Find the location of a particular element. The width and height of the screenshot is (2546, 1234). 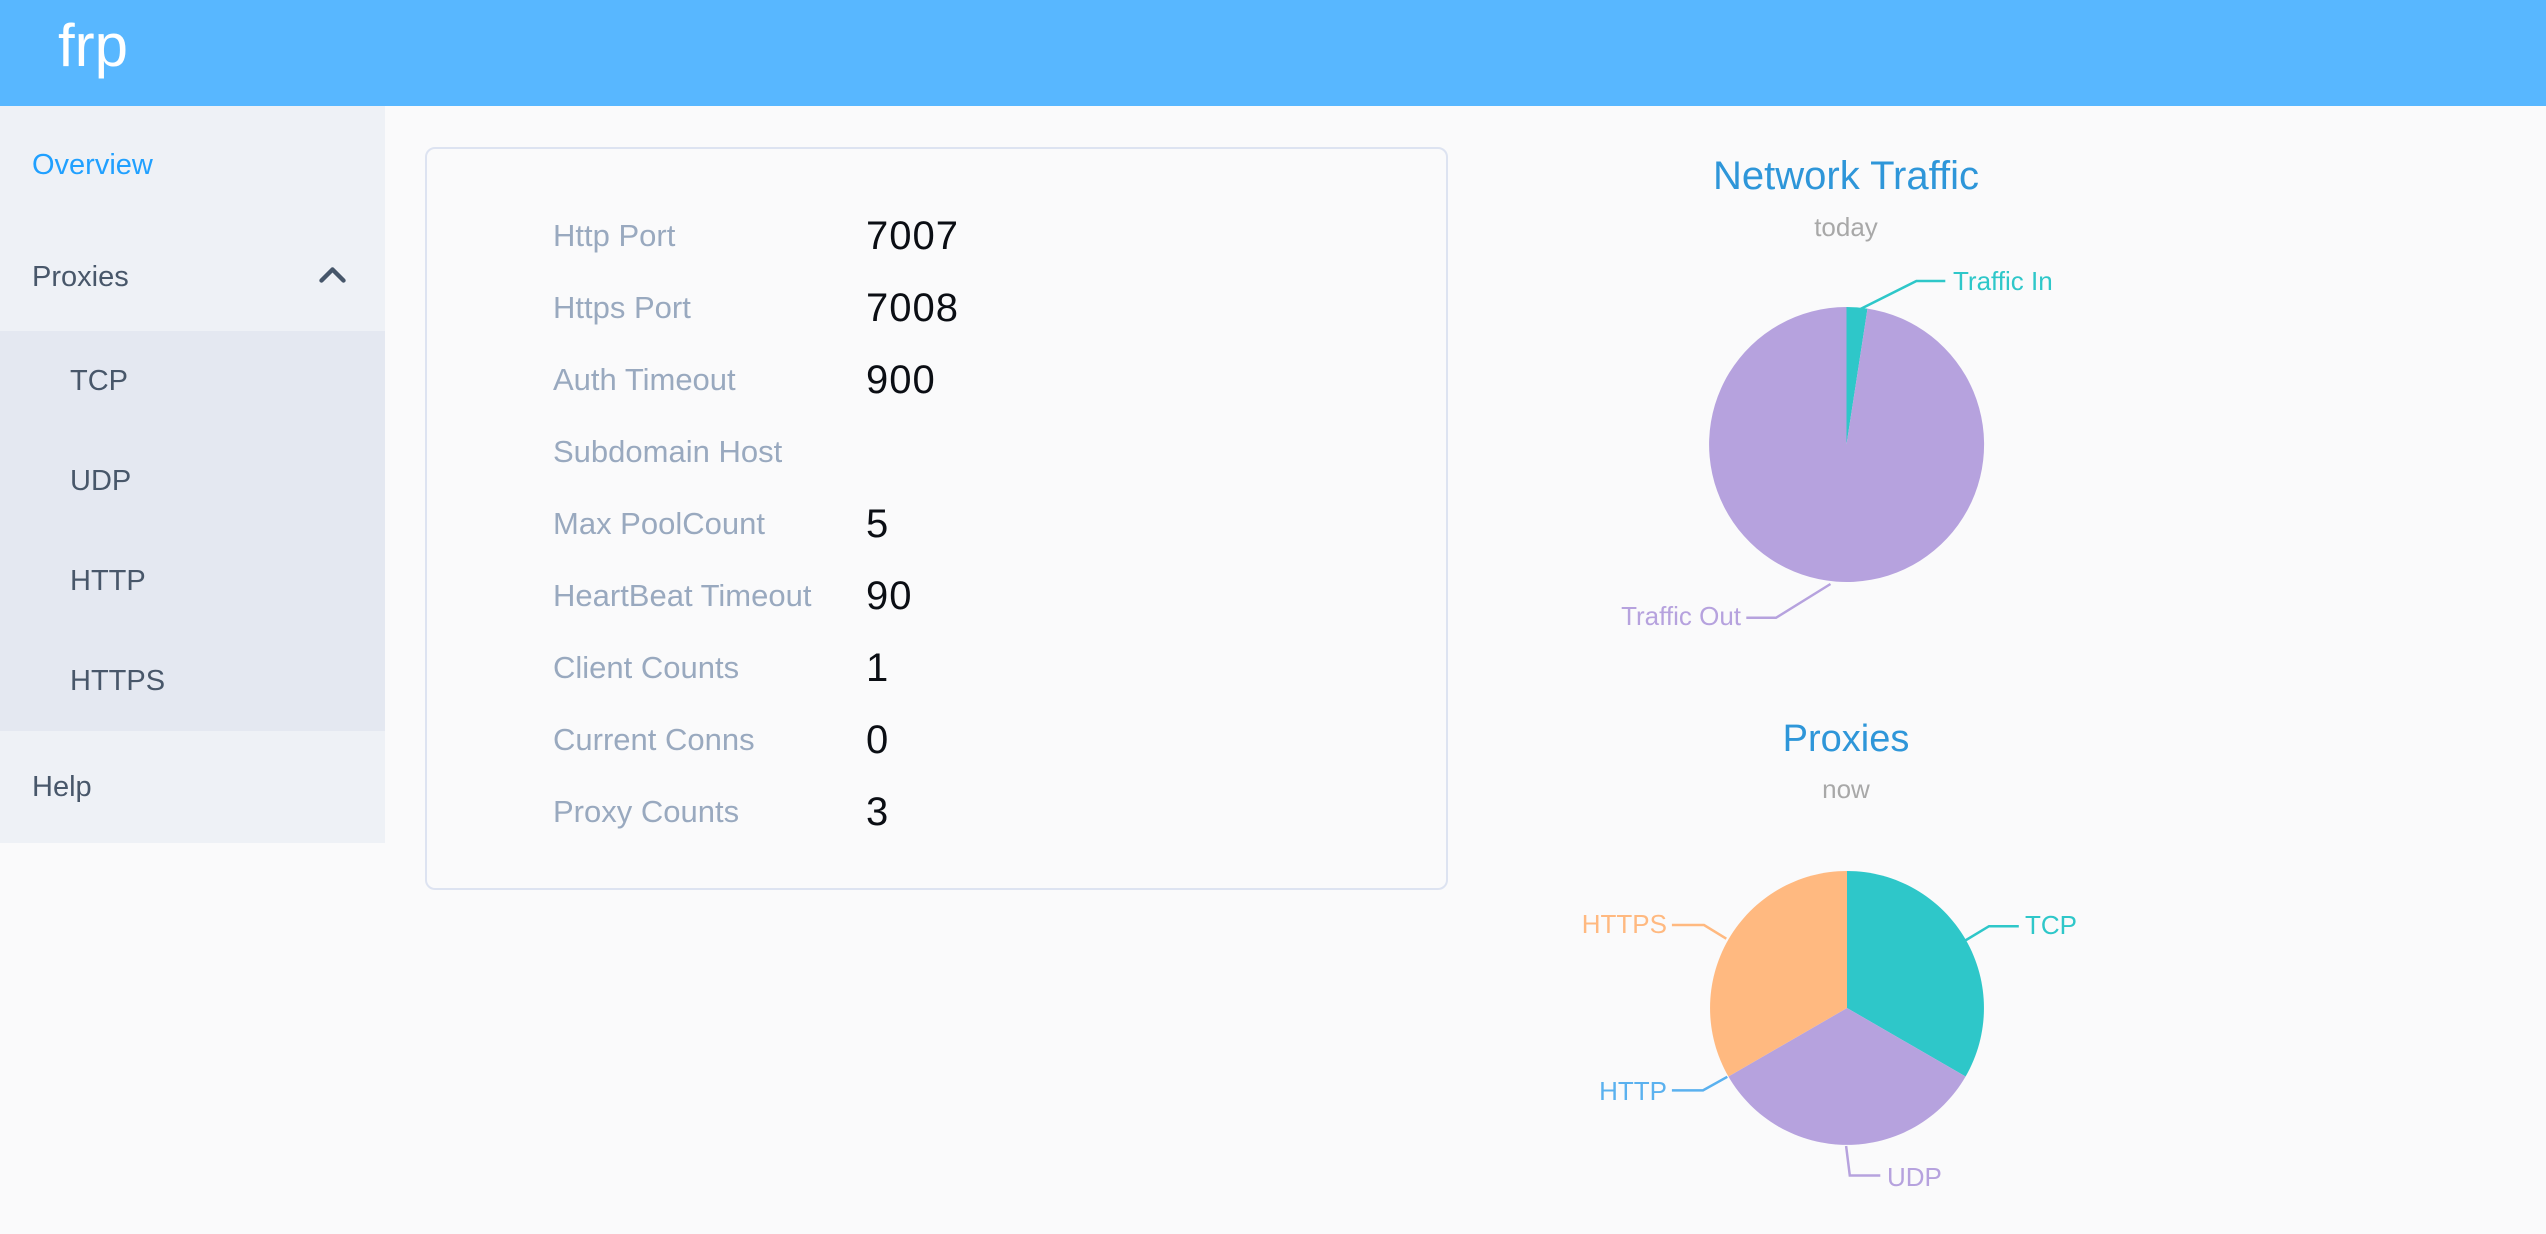

svg-text: Traffic Out is located at coordinates (1681, 616).